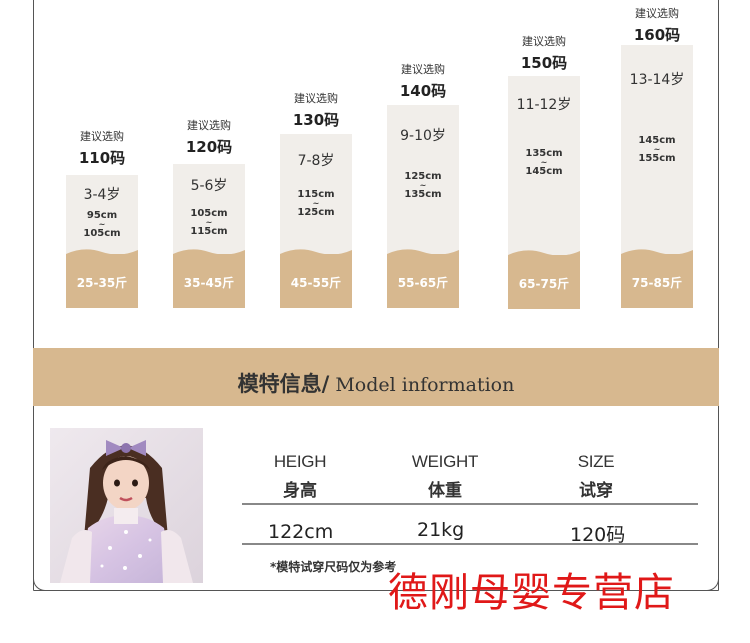 This screenshot has width=750, height=643. I want to click on weight-band: 25-35斤, so click(102, 278).